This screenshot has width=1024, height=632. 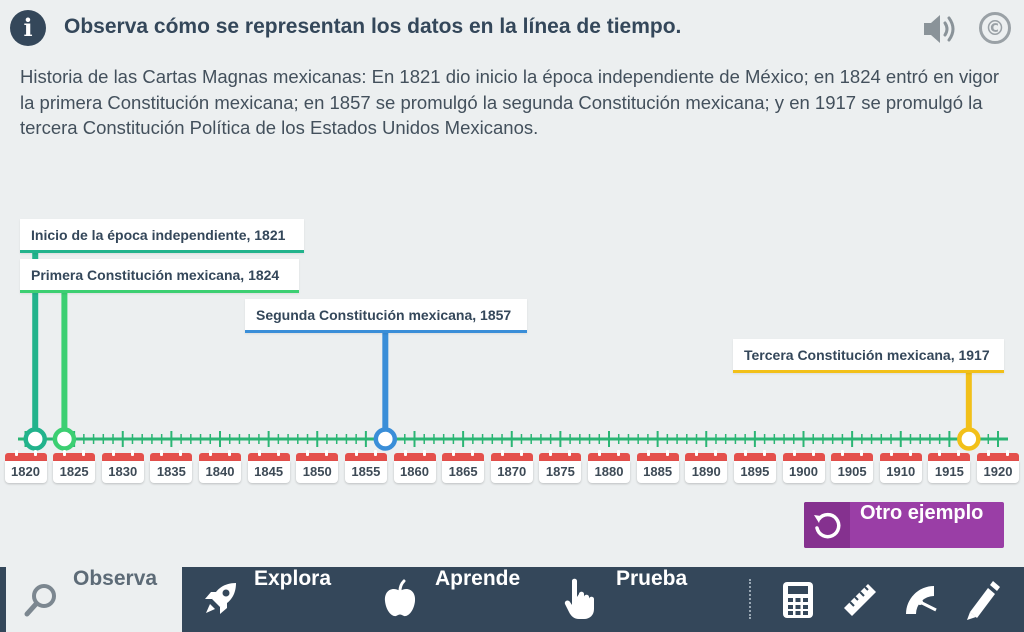 I want to click on apple-icon, so click(x=400, y=598).